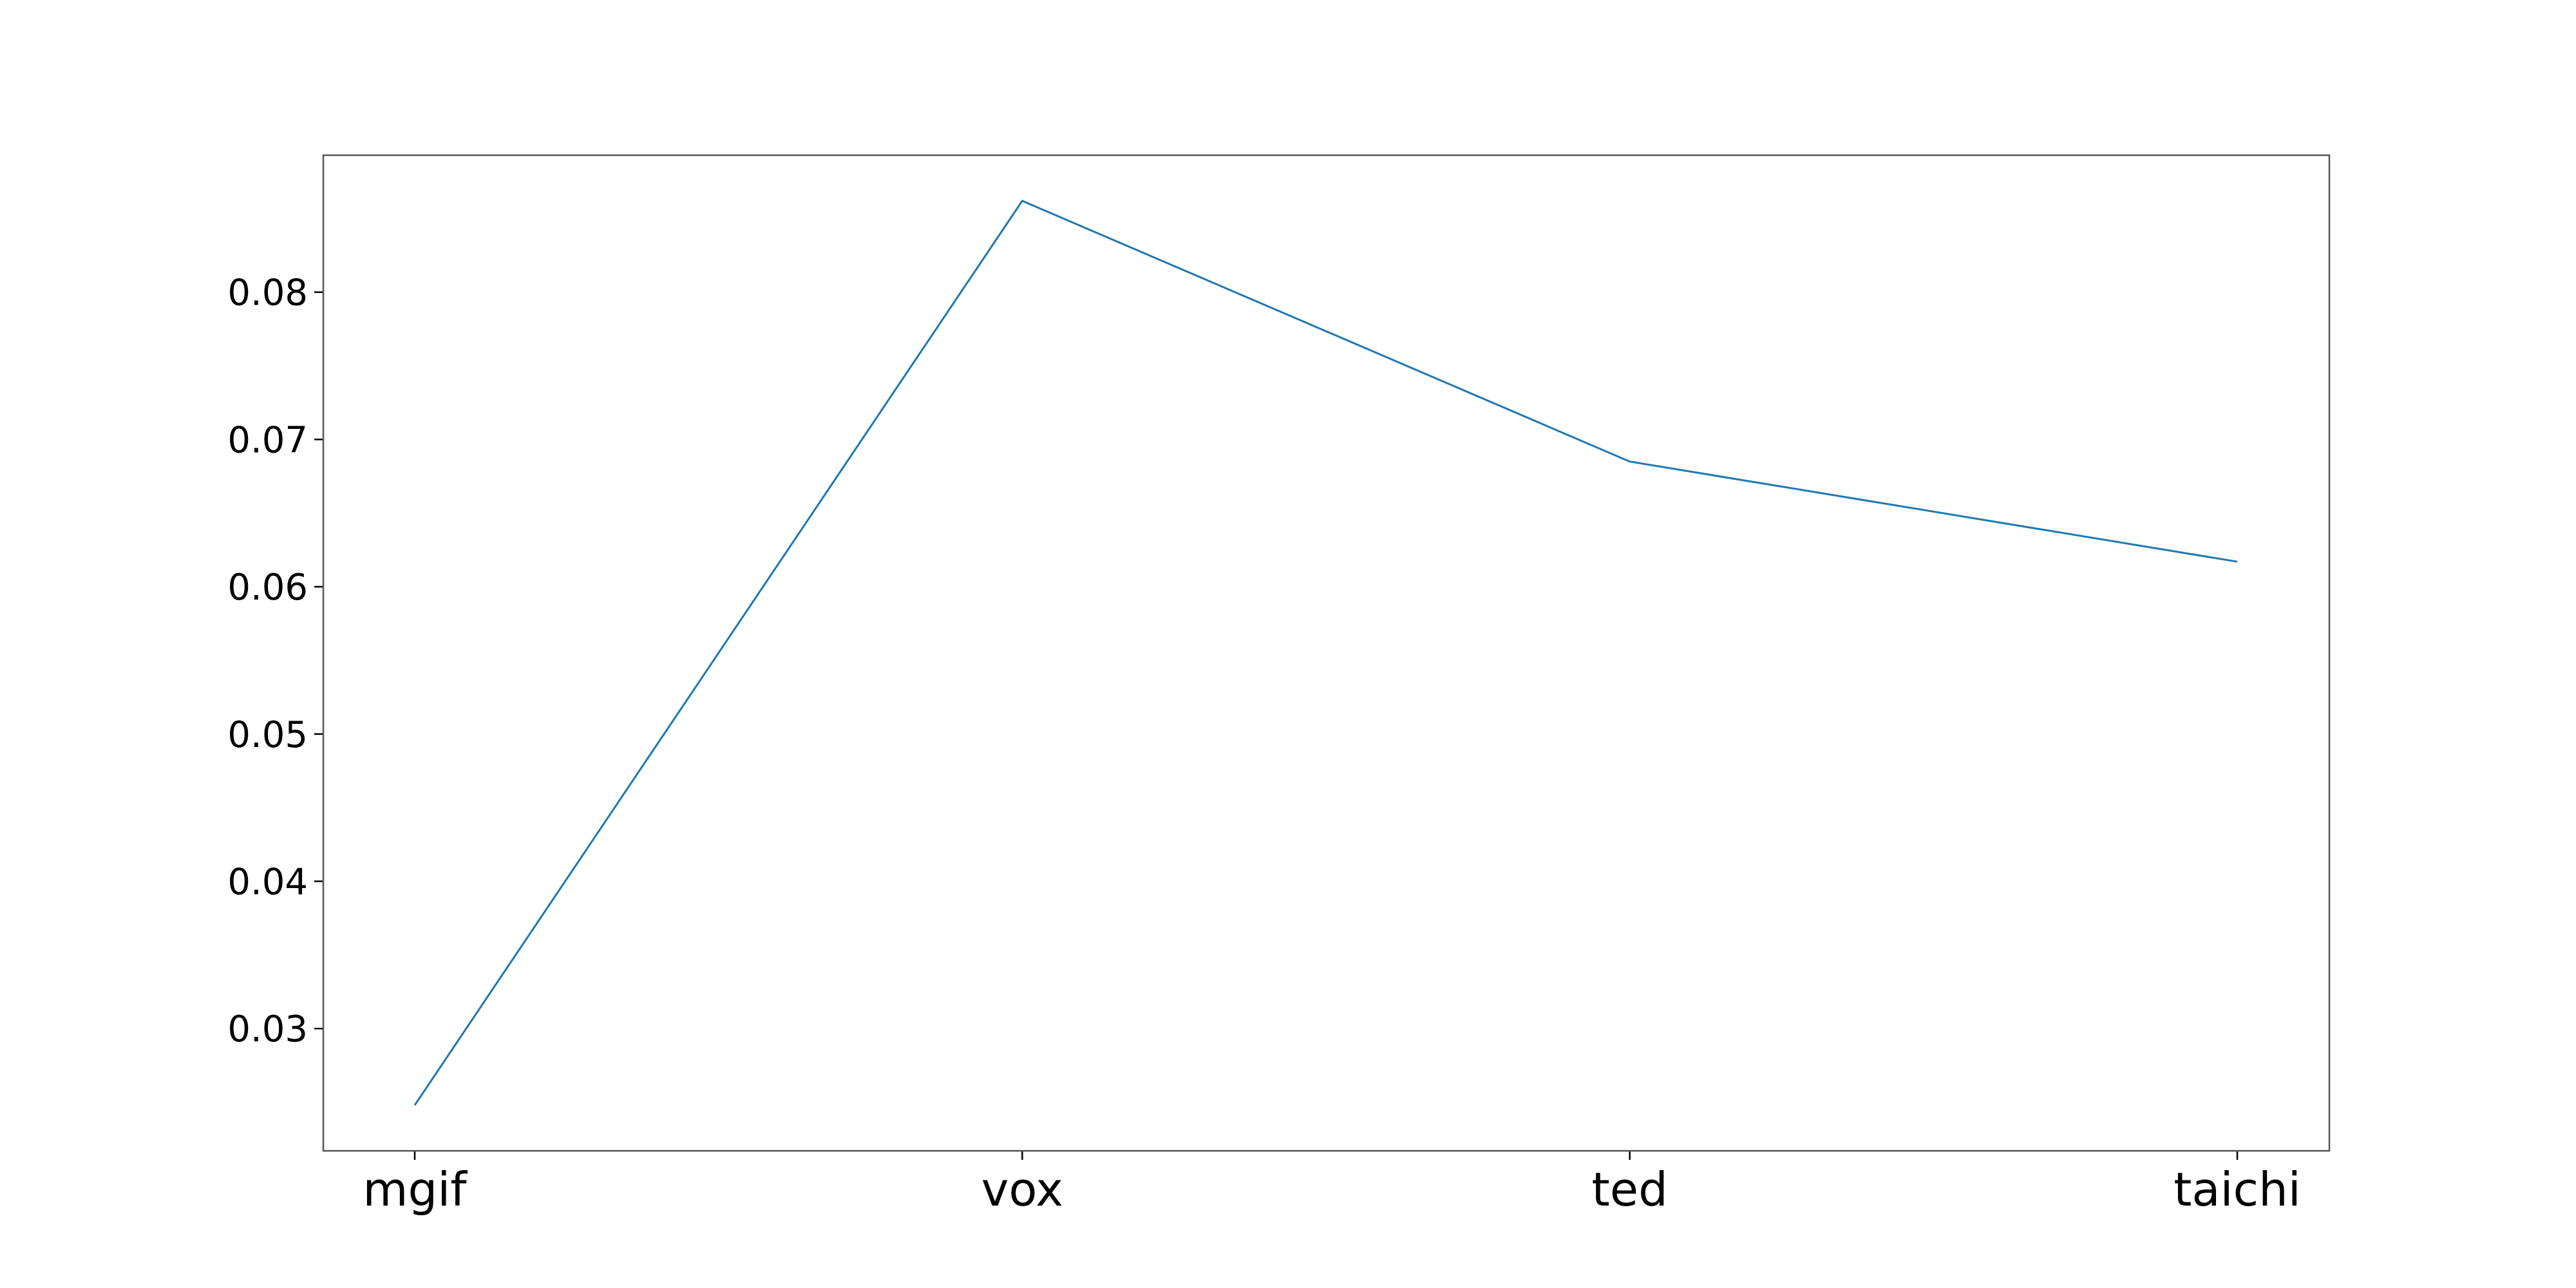 Image resolution: width=2576 pixels, height=1288 pixels. What do you see at coordinates (267, 882) in the screenshot?
I see `y-tick-label: 0.04` at bounding box center [267, 882].